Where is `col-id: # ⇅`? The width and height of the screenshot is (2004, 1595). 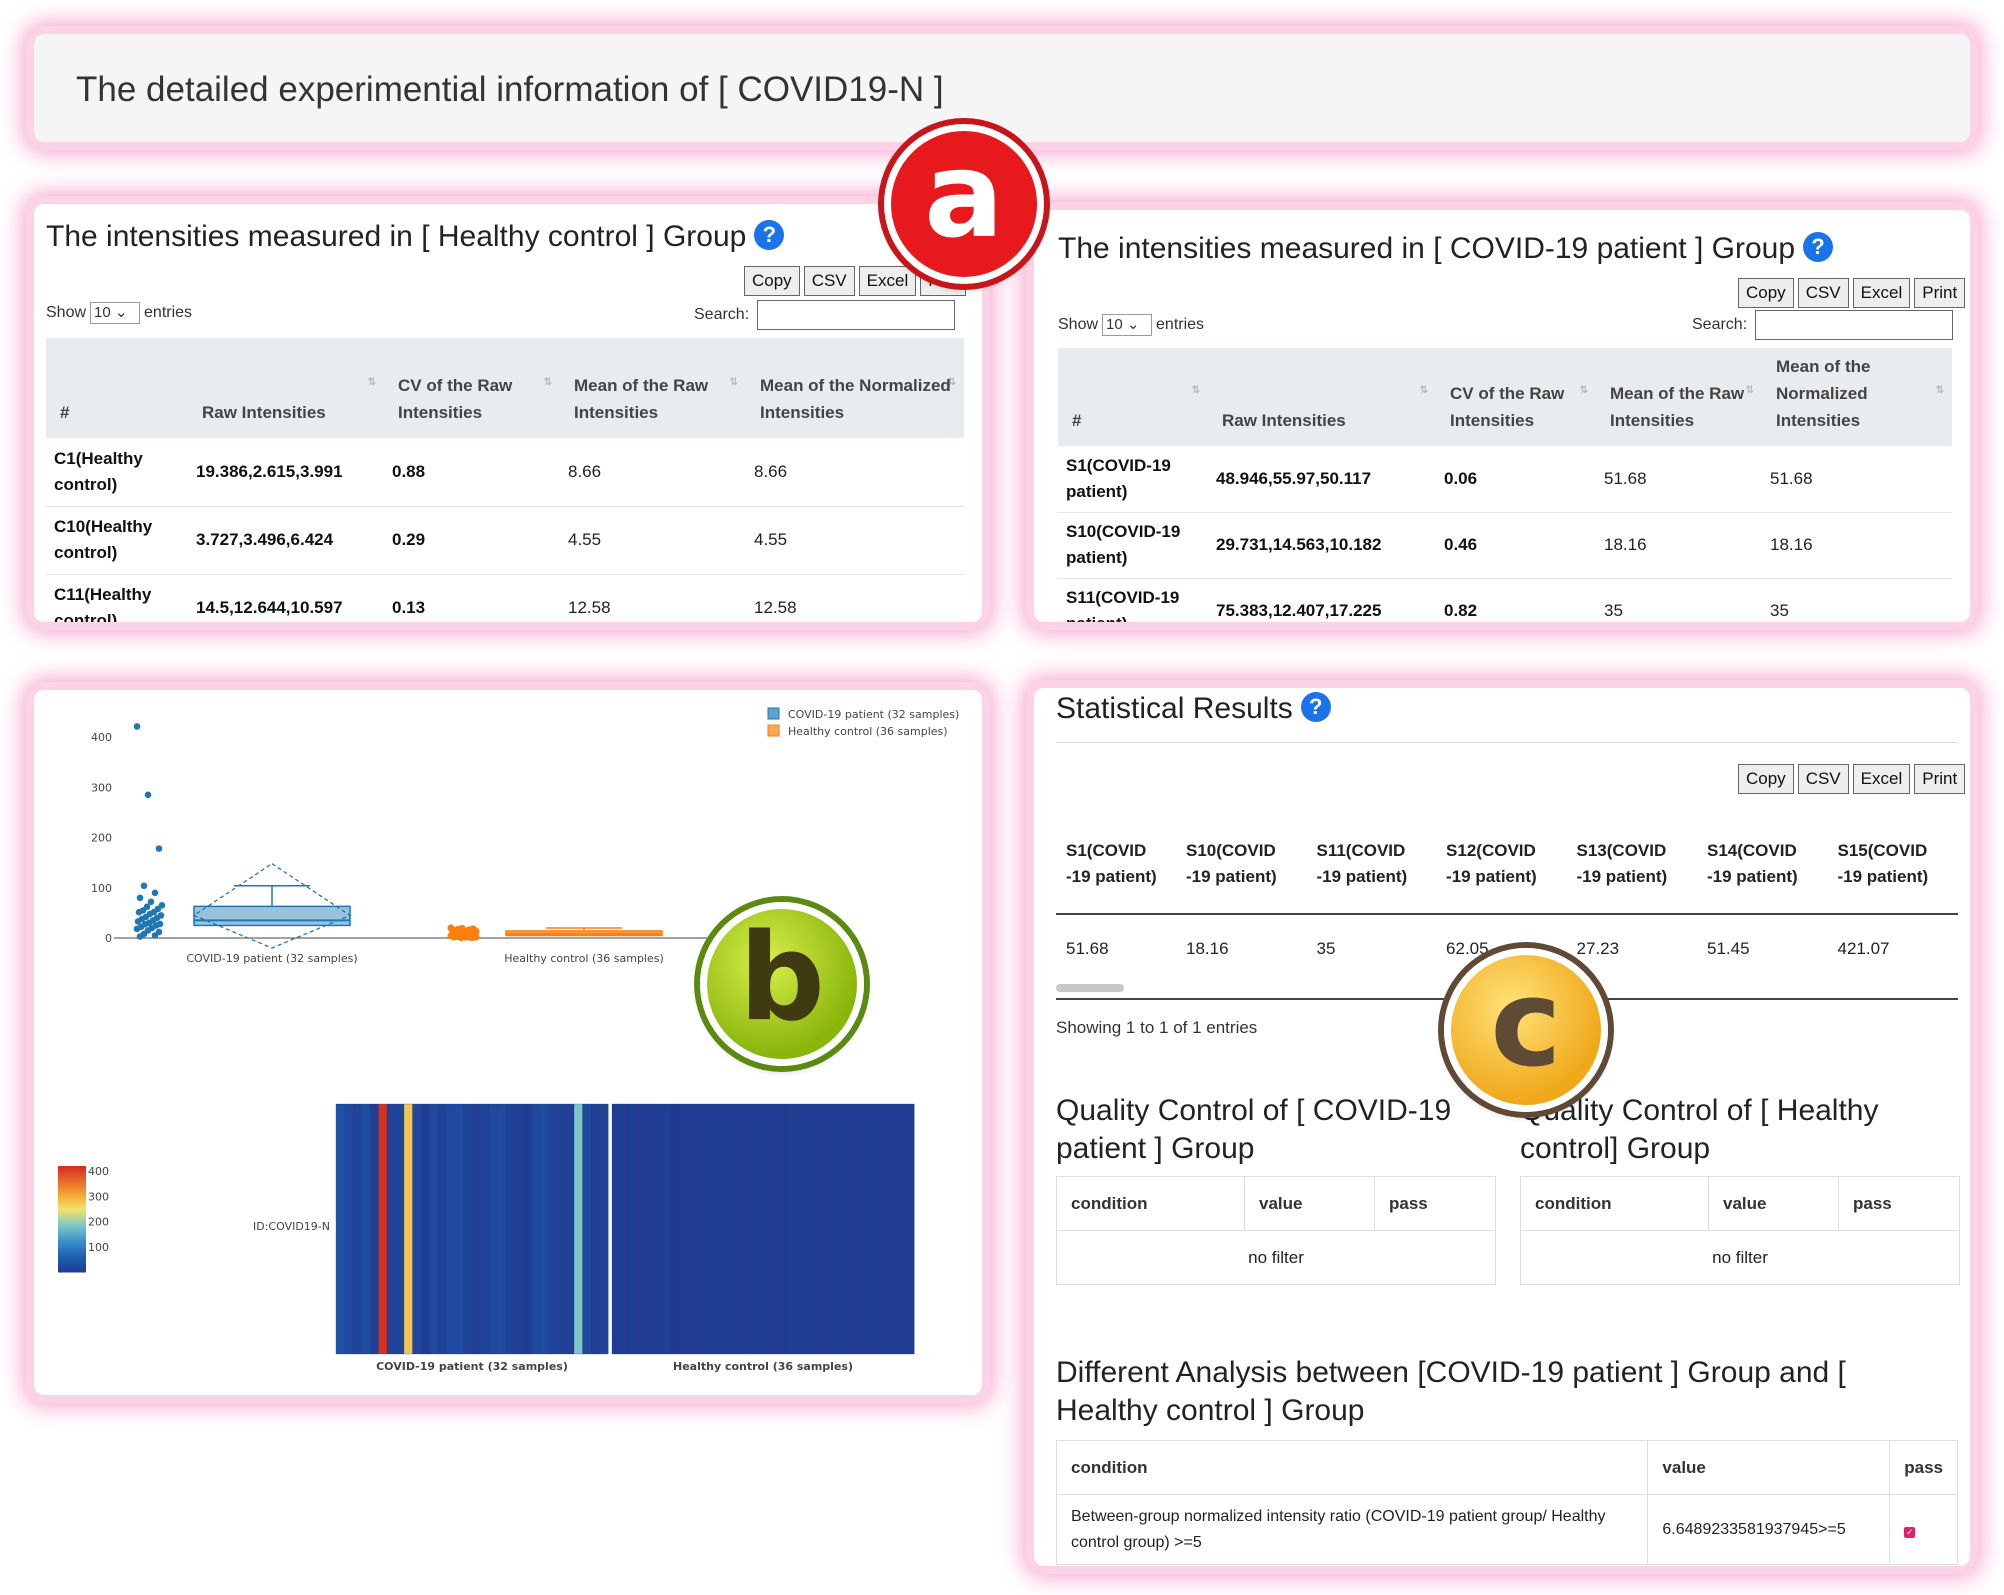
col-id: # ⇅ is located at coordinates (1133, 397).